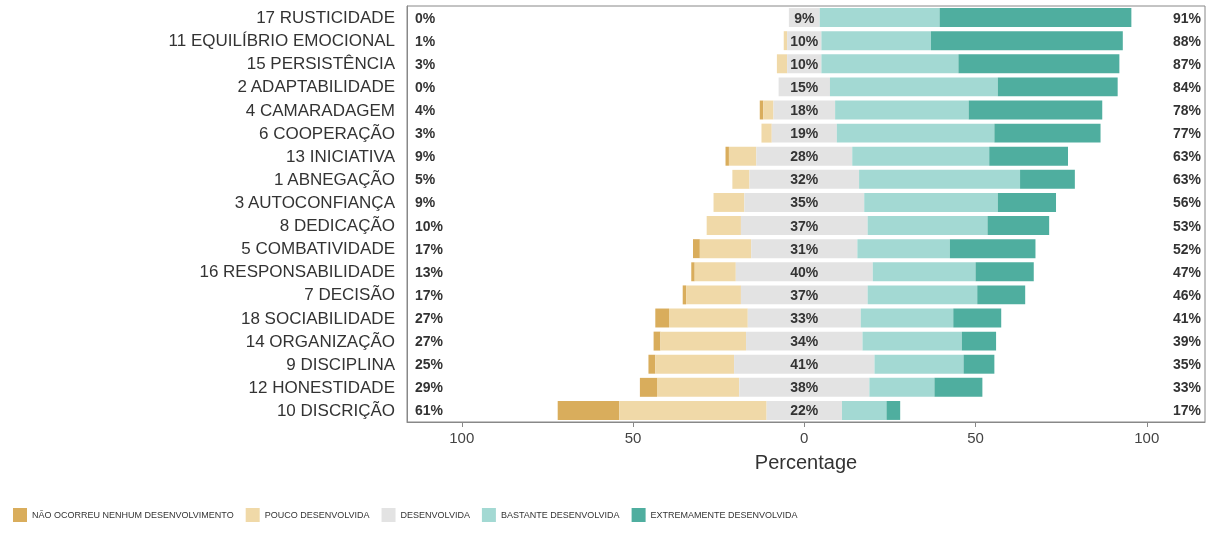 Image resolution: width=1211 pixels, height=533 pixels. Describe the element at coordinates (560, 515) in the screenshot. I see `legend-label: BASTANTE DESENVOLVIDA` at that location.